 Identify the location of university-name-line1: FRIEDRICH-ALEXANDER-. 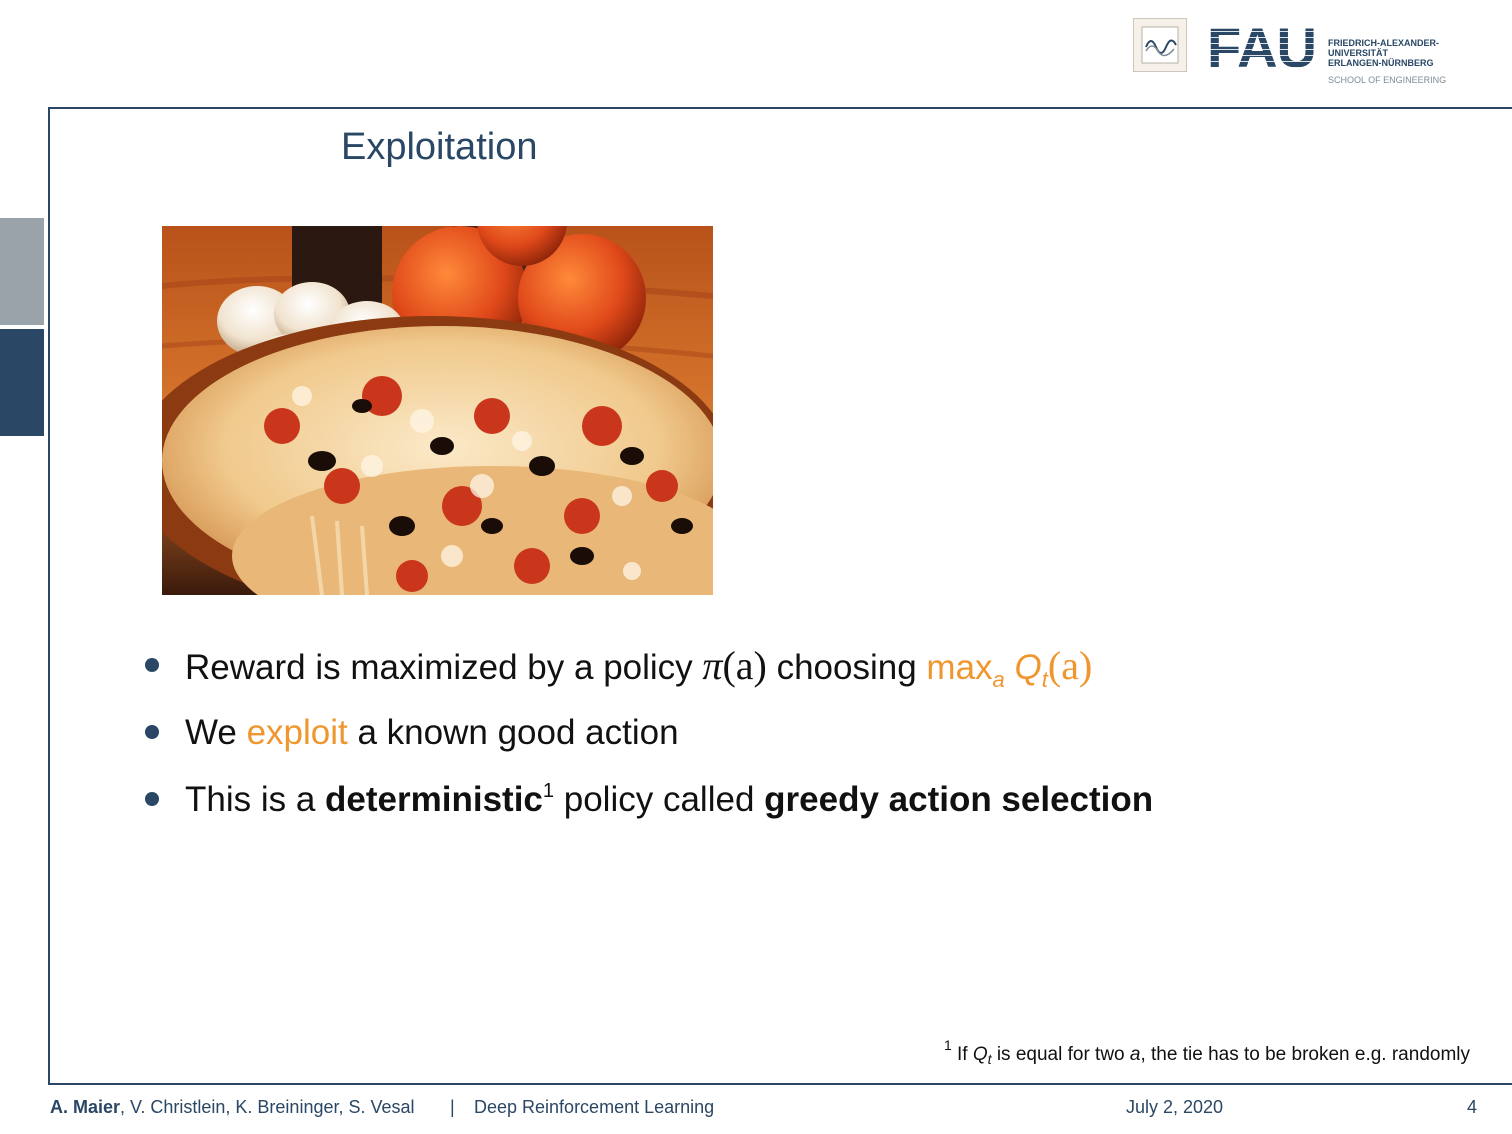
(1383, 43).